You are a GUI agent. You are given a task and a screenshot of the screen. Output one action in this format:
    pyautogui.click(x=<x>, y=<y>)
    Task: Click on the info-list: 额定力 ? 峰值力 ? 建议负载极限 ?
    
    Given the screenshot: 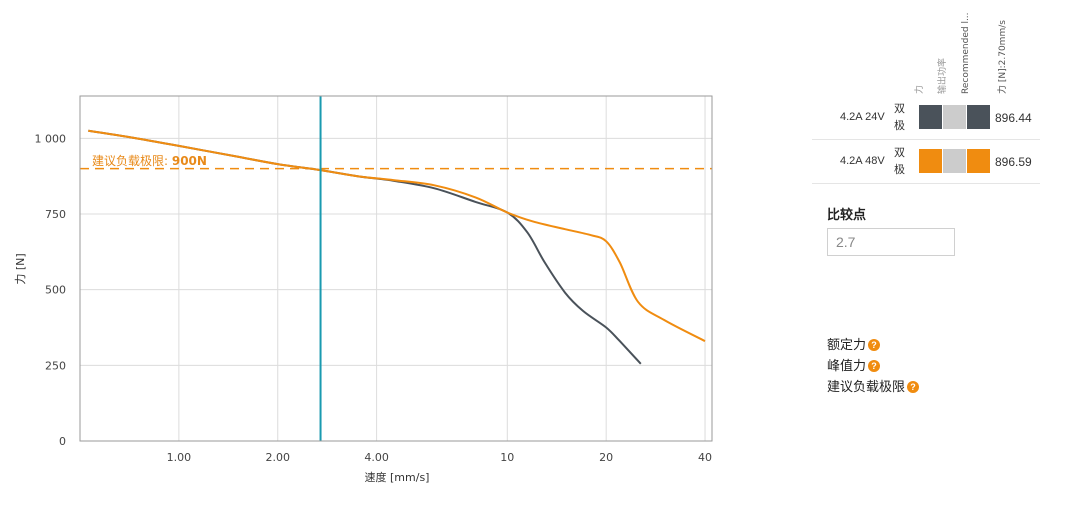 What is the action you would take?
    pyautogui.click(x=873, y=365)
    